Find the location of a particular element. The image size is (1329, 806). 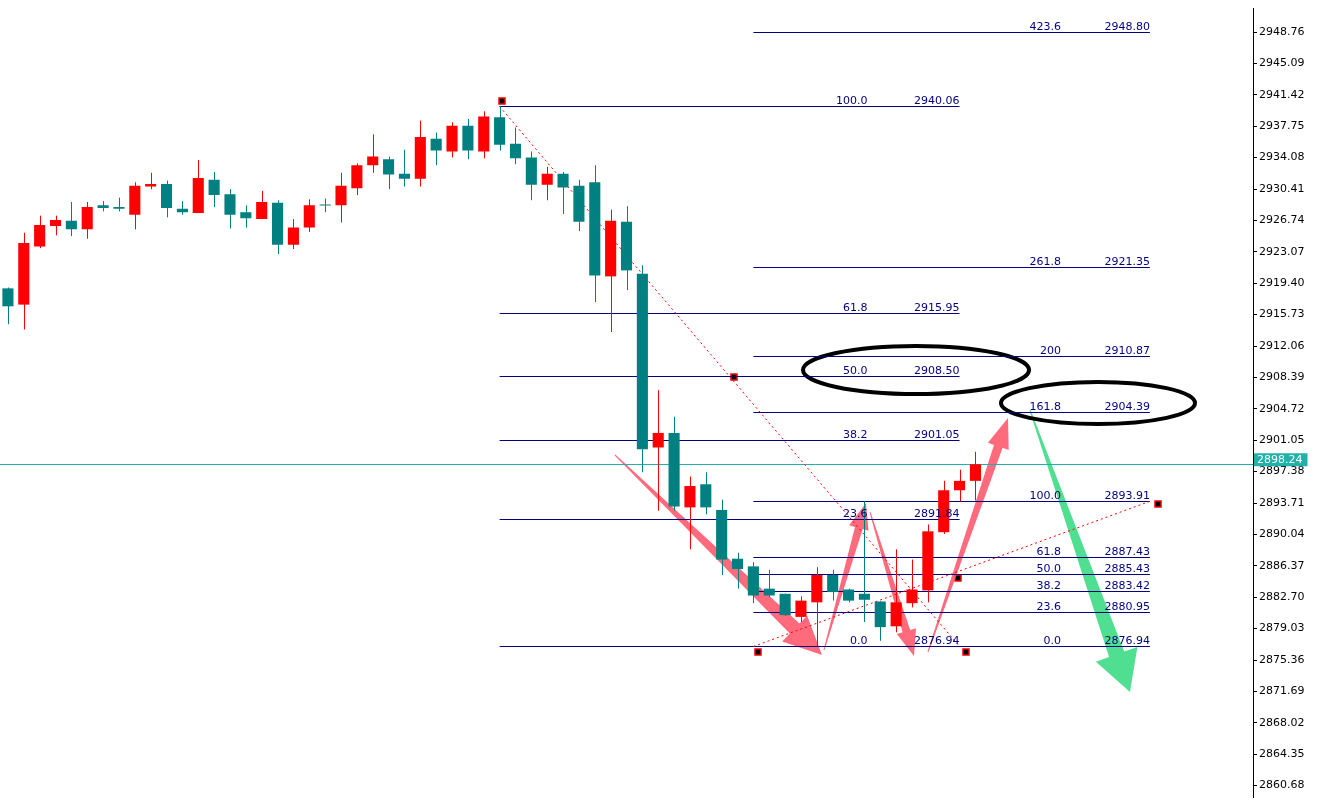

y-tick-label: 2875.36 is located at coordinates (1282, 659).